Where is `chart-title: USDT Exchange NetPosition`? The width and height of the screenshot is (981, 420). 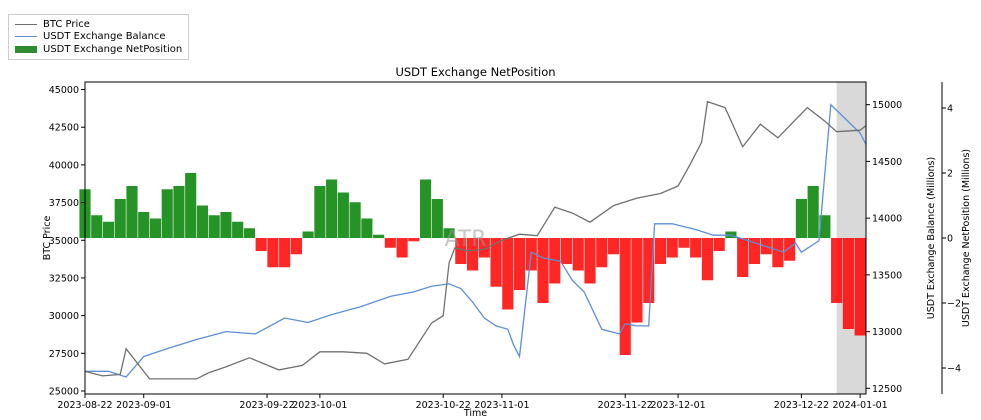
chart-title: USDT Exchange NetPosition is located at coordinates (475, 72).